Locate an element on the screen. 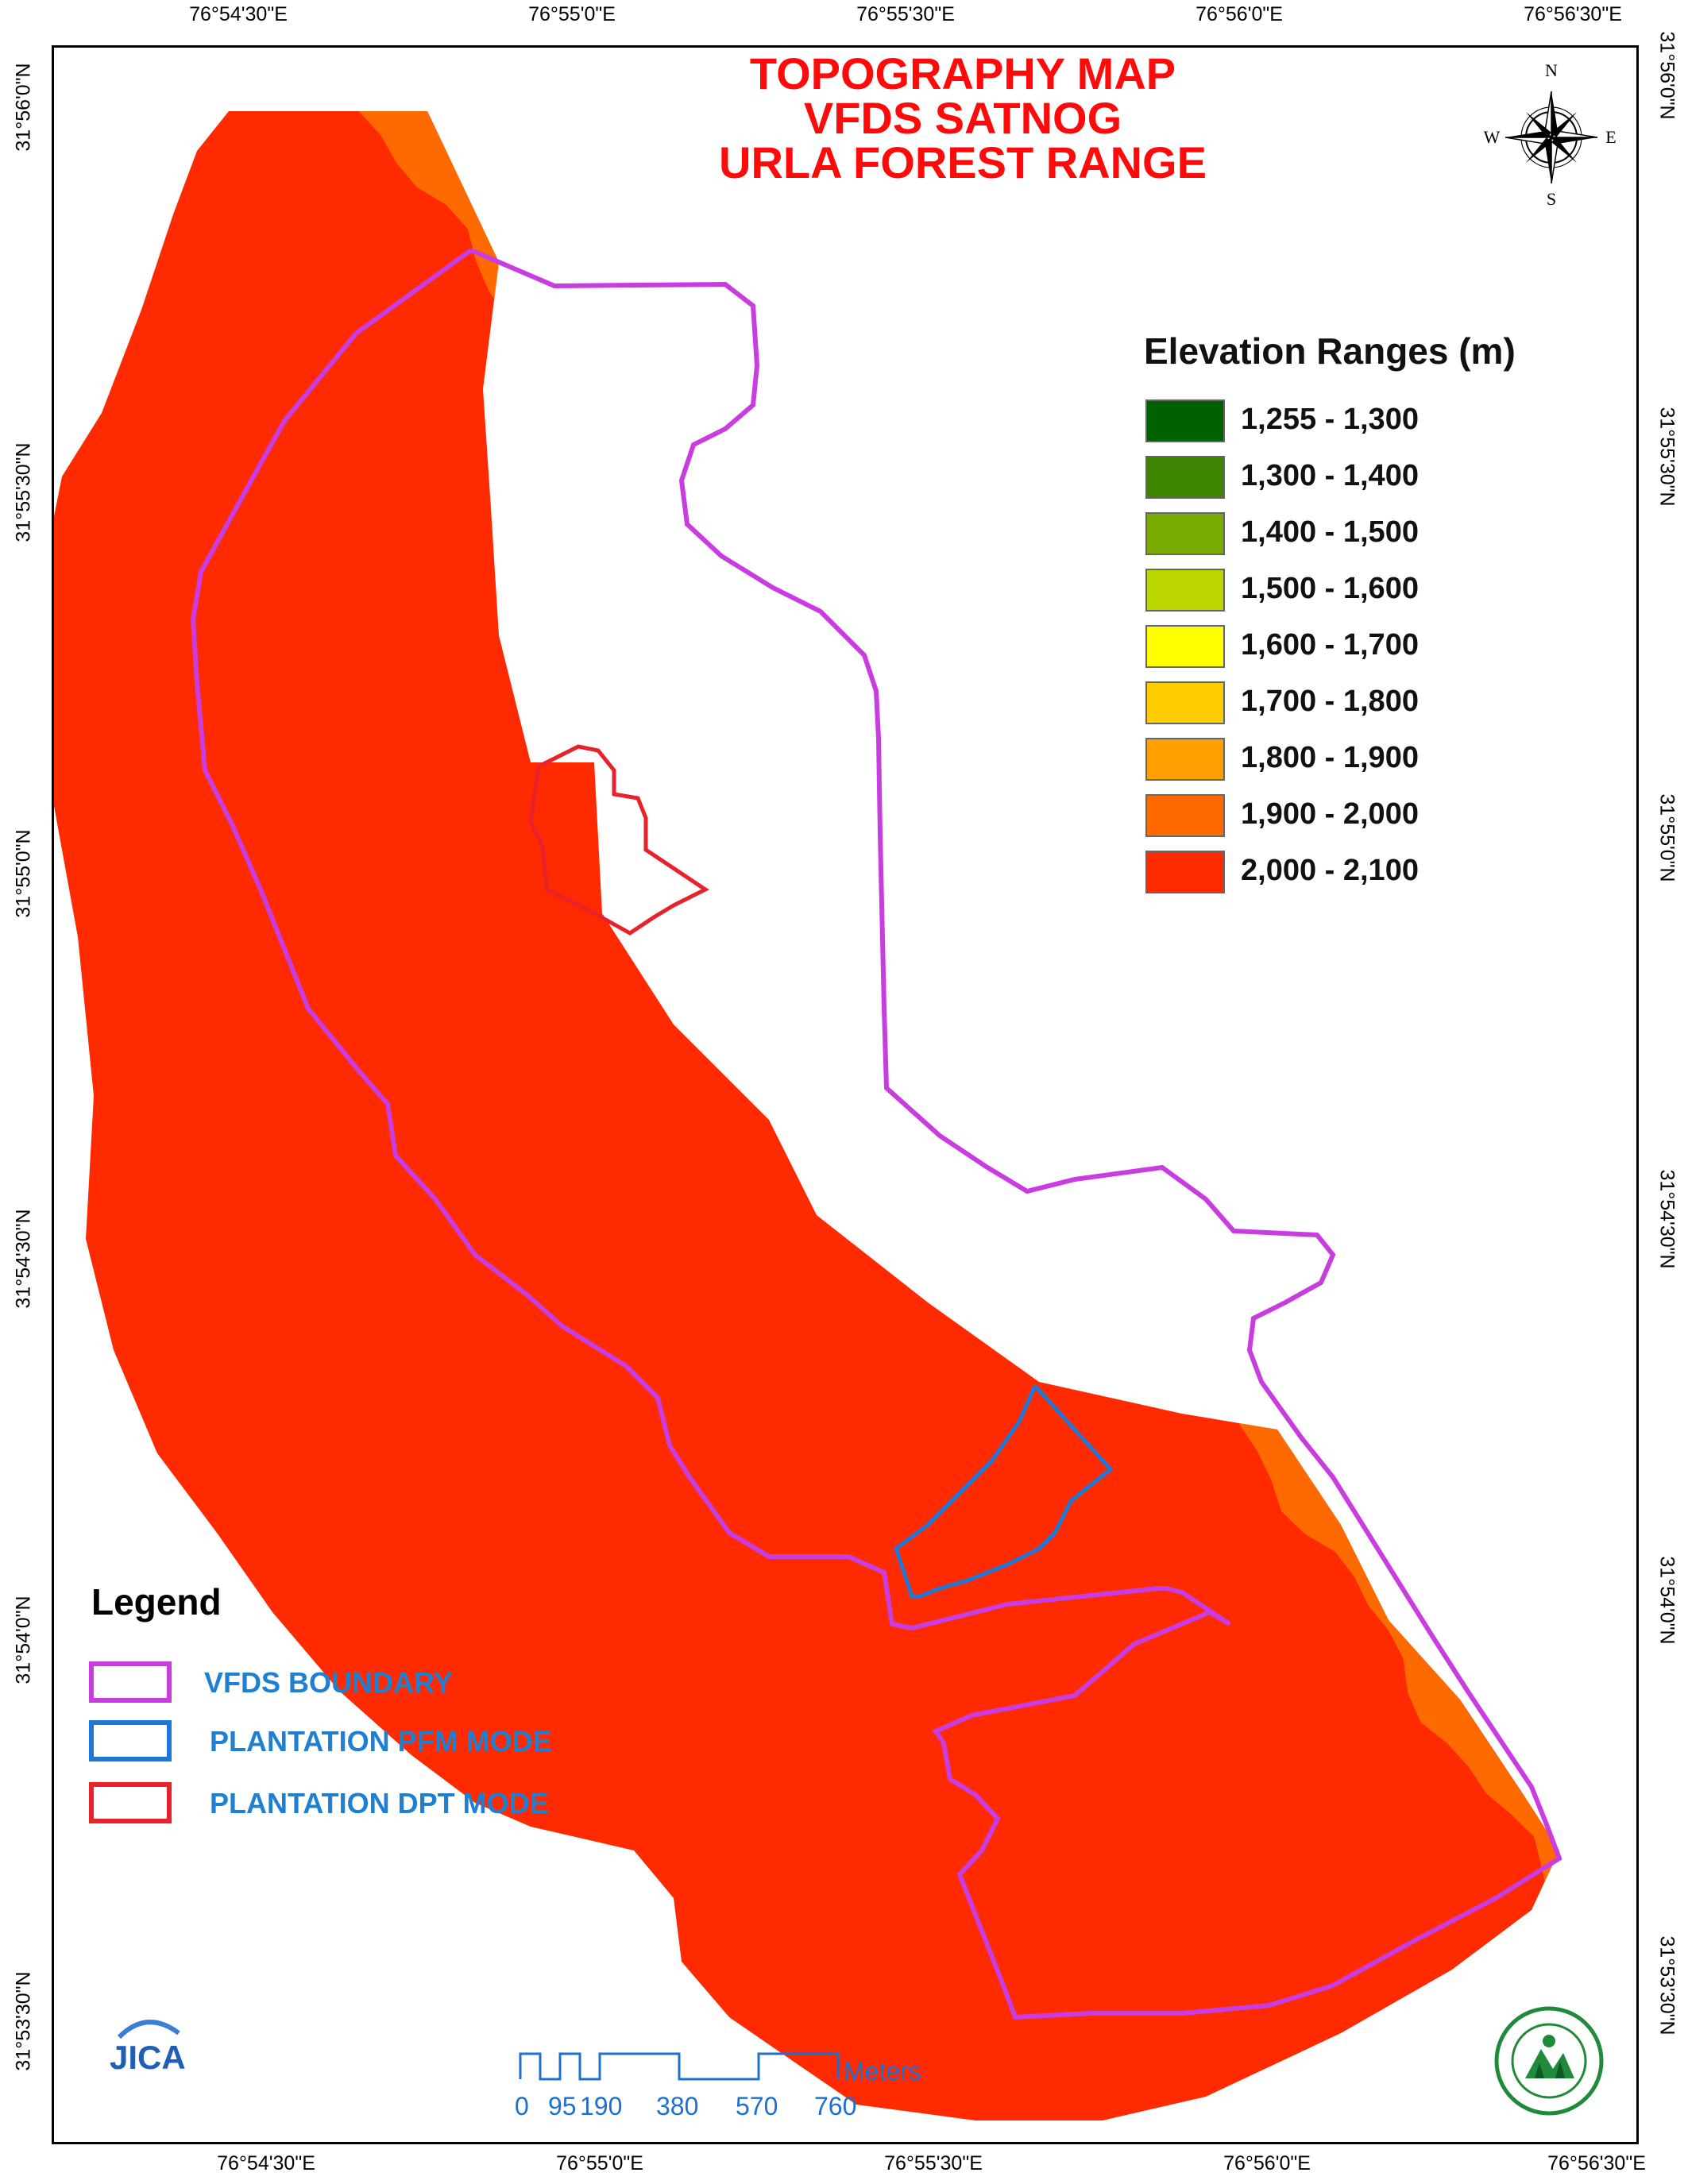 This screenshot has width=1688, height=2184. left-tick-0: 31°56'0"N is located at coordinates (24, 107).